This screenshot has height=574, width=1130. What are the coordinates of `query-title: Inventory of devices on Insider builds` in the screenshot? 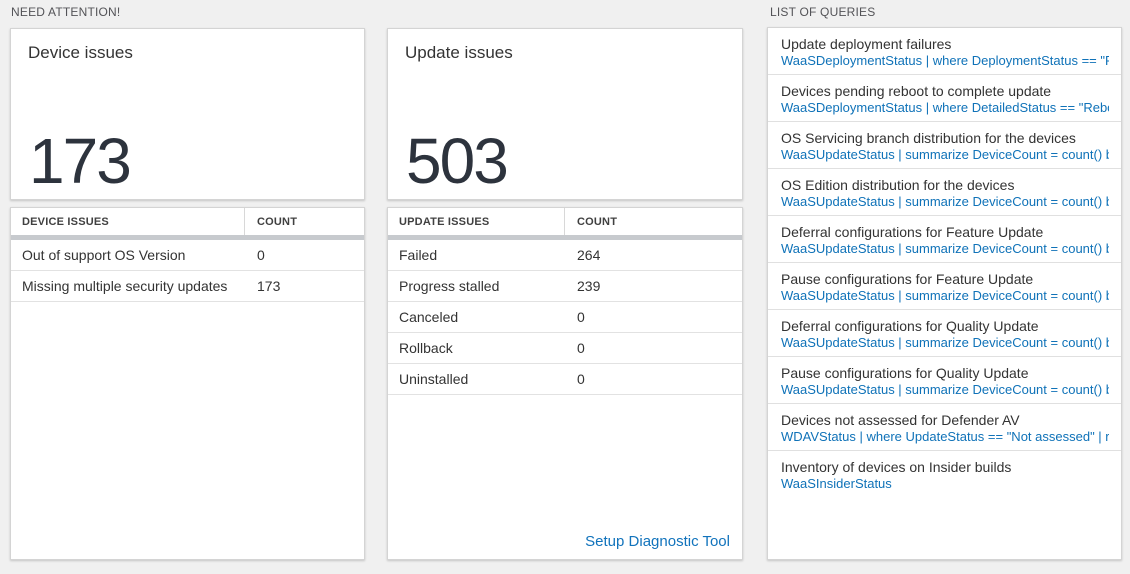 It's located at (896, 467).